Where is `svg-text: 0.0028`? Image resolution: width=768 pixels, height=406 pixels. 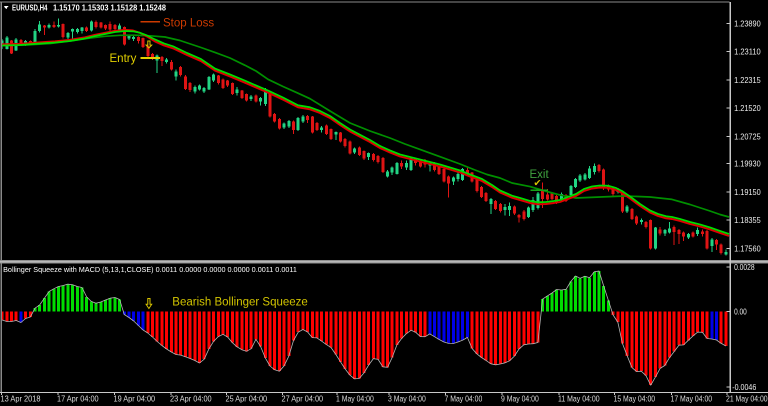
svg-text: 0.0028 is located at coordinates (744, 267).